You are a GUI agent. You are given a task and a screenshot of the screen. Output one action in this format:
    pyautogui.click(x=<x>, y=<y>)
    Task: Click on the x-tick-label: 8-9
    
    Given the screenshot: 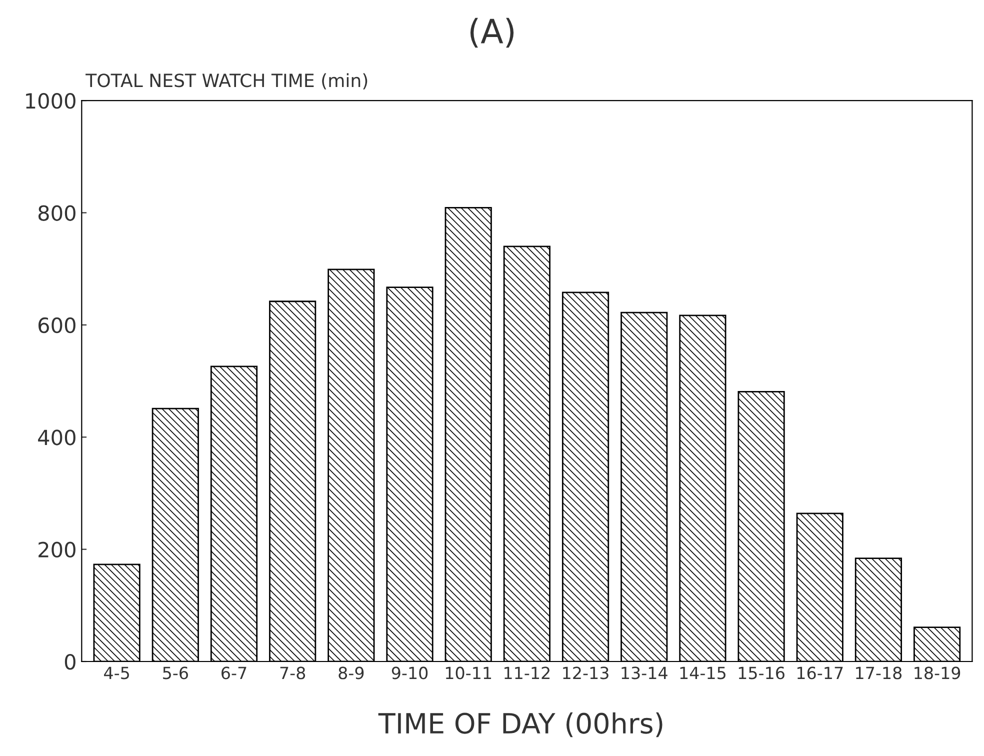 What is the action you would take?
    pyautogui.click(x=351, y=673)
    